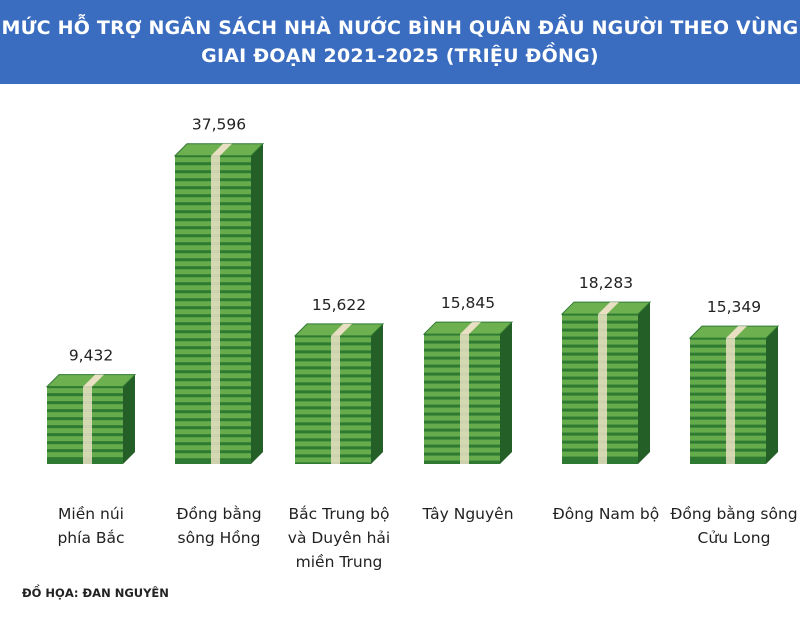 Image resolution: width=800 pixels, height=623 pixels. What do you see at coordinates (734, 307) in the screenshot?
I see `value-label-6: 15,349` at bounding box center [734, 307].